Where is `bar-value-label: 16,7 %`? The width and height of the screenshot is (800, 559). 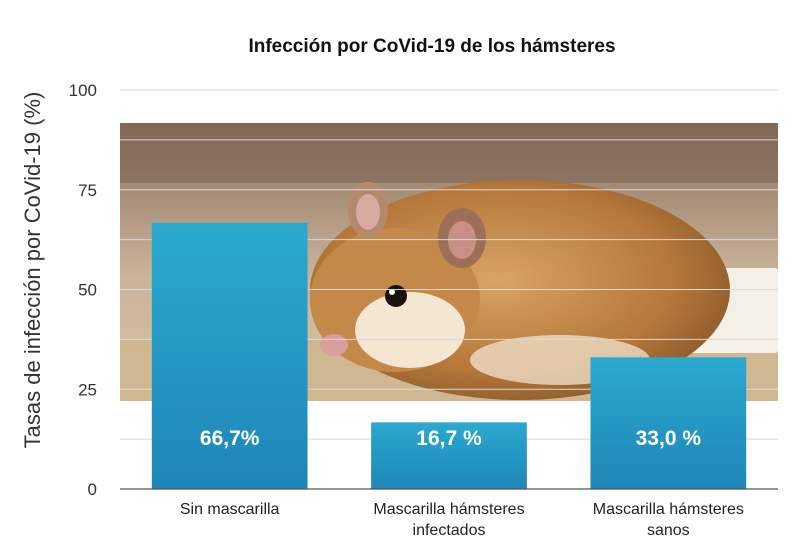 bar-value-label: 16,7 % is located at coordinates (449, 438).